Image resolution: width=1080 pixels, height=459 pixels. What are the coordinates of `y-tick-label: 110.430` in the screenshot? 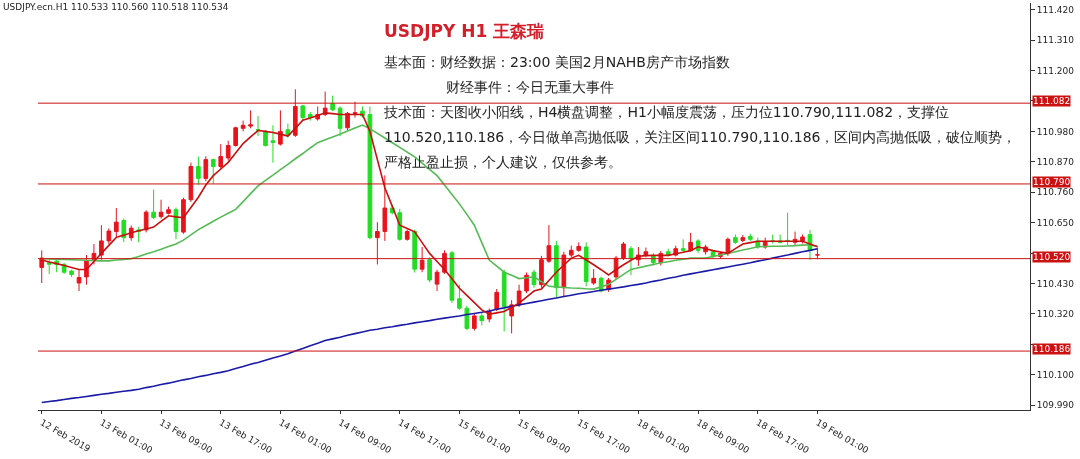 It's located at (1055, 283).